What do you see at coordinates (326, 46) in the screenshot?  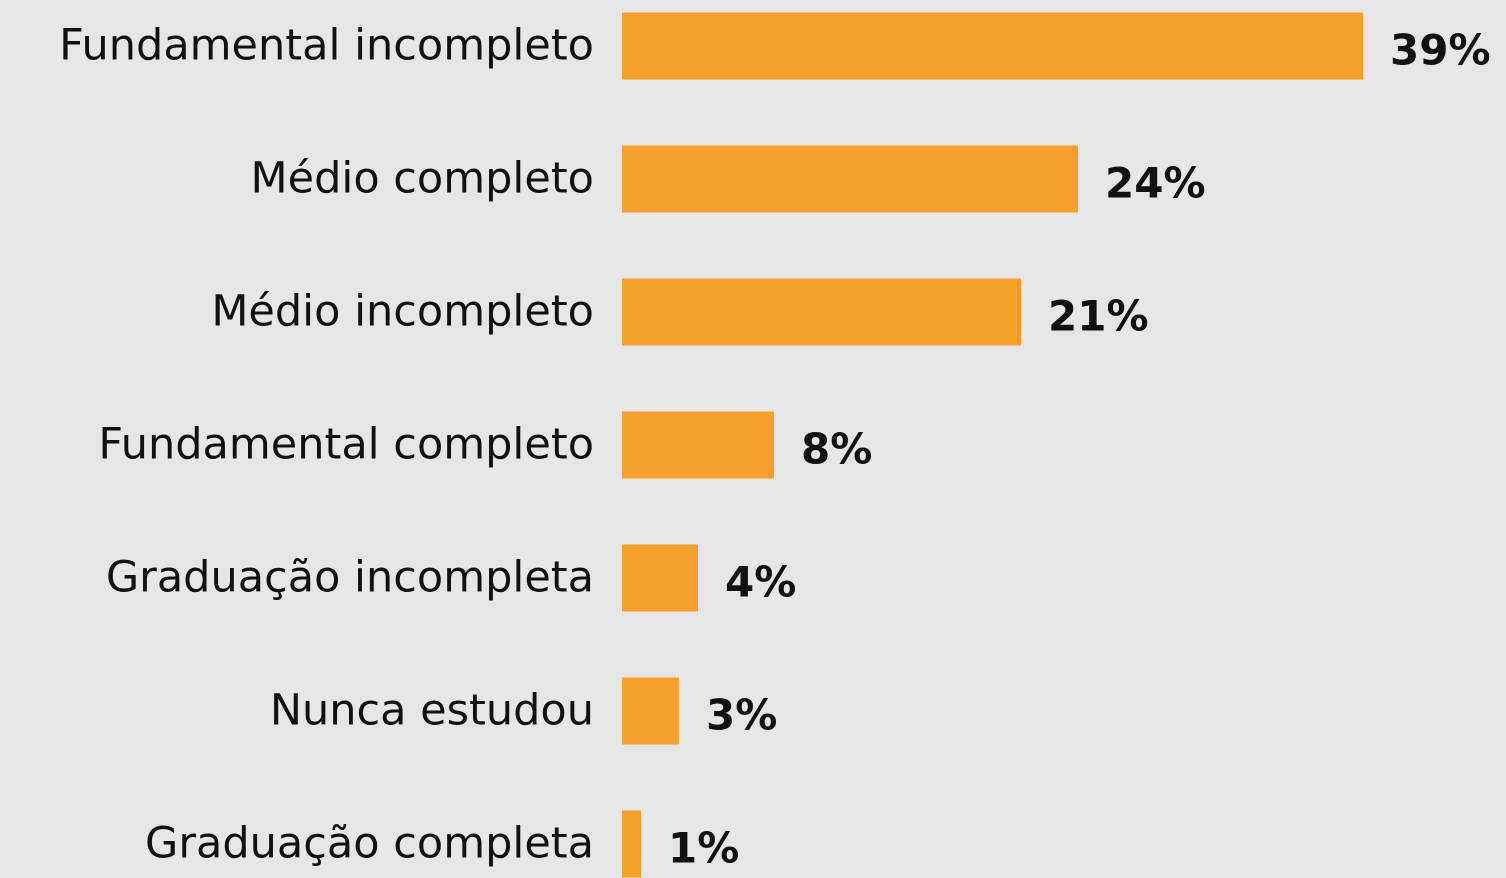 I see `category-label: Fundamental incompleto` at bounding box center [326, 46].